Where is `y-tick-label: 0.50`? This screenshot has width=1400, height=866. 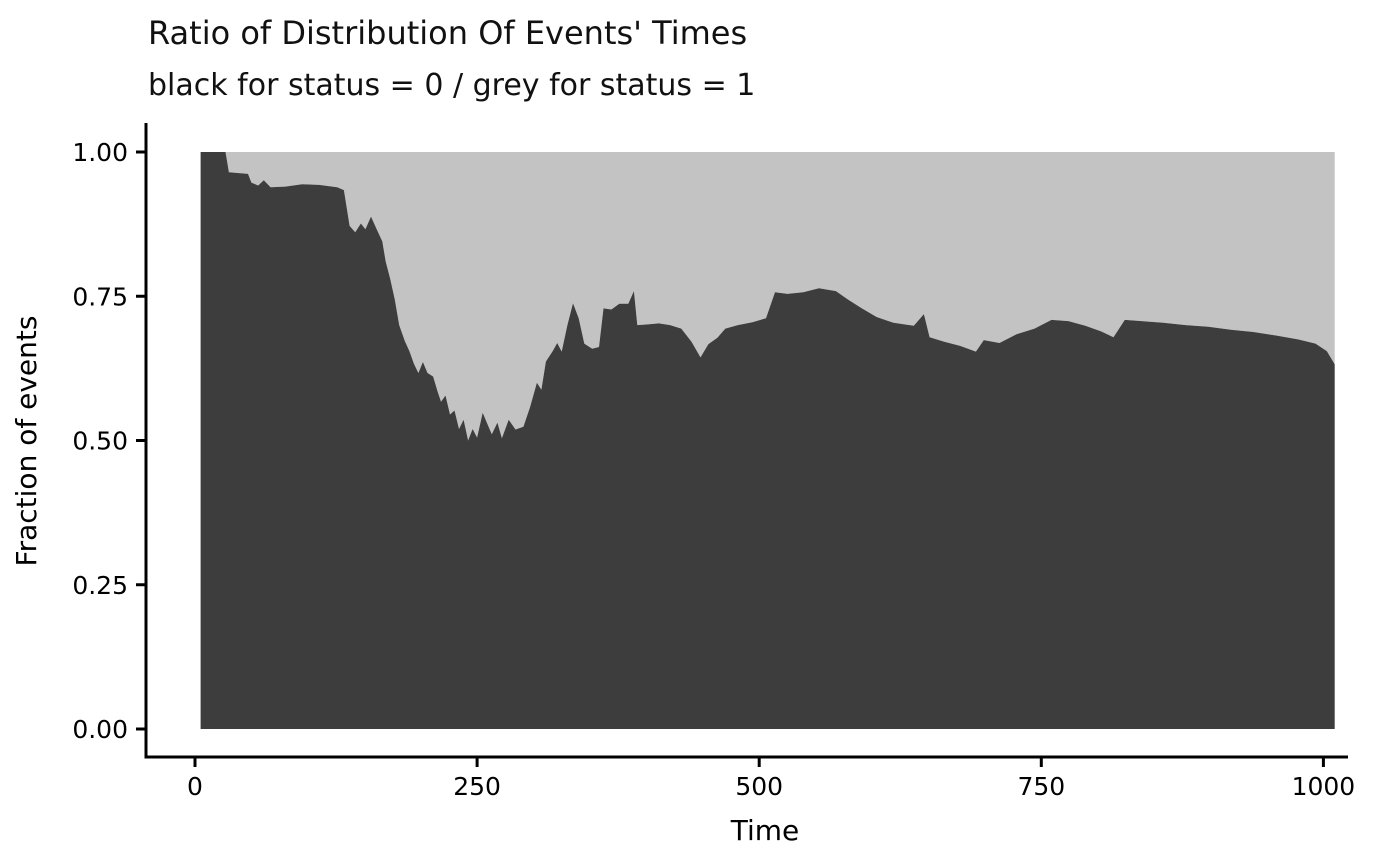 y-tick-label: 0.50 is located at coordinates (100, 441).